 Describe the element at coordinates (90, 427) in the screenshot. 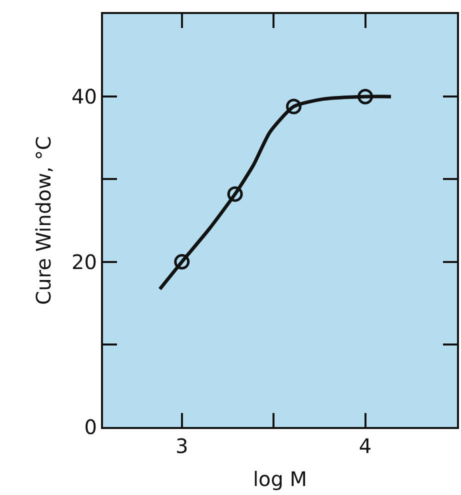

I see `y-tick-label: 0` at that location.